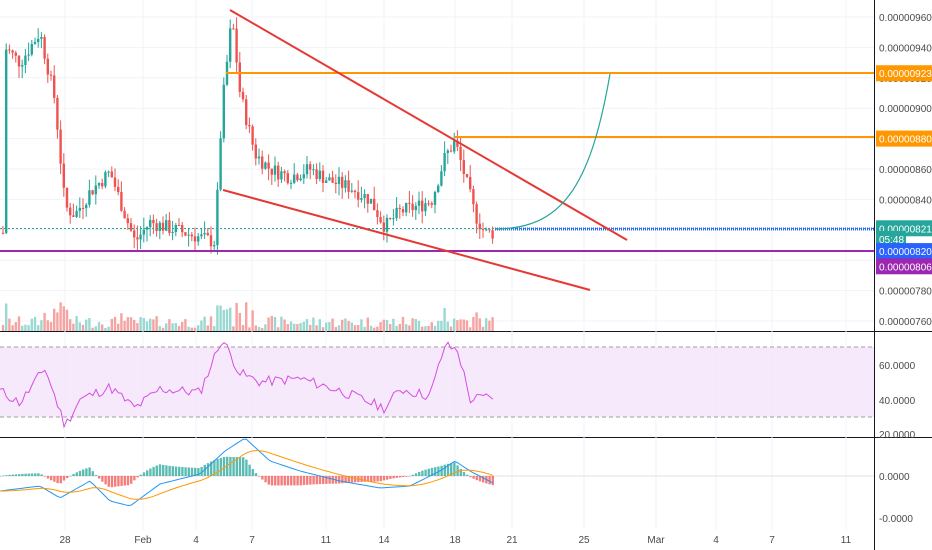 This screenshot has width=932, height=550. I want to click on time-tick-5: 14, so click(384, 540).